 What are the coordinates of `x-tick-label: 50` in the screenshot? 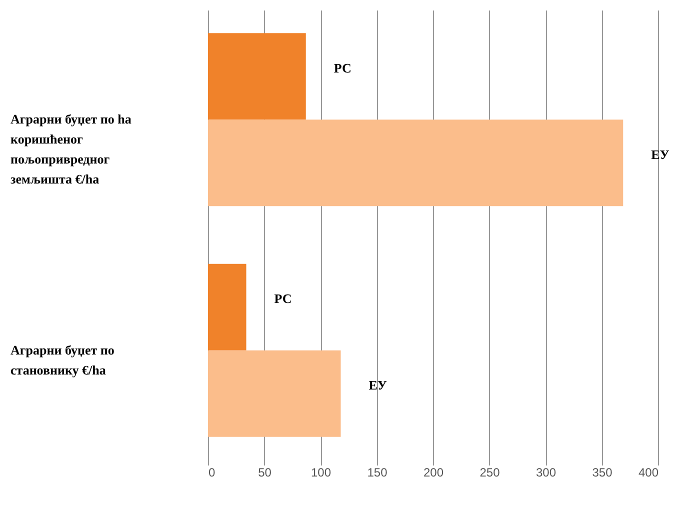 It's located at (265, 473).